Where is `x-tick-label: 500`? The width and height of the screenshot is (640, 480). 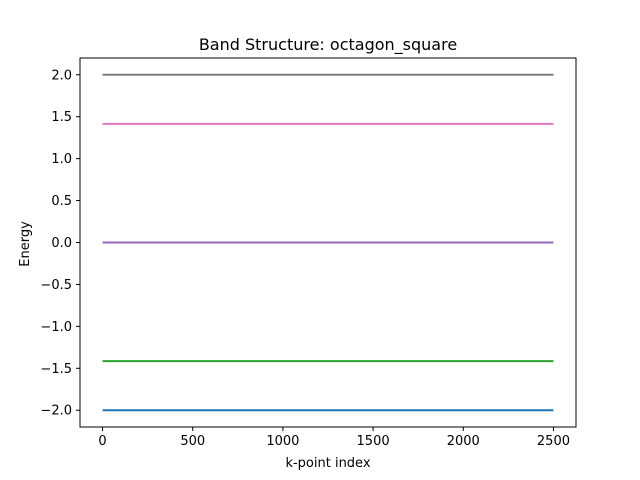 x-tick-label: 500 is located at coordinates (192, 441).